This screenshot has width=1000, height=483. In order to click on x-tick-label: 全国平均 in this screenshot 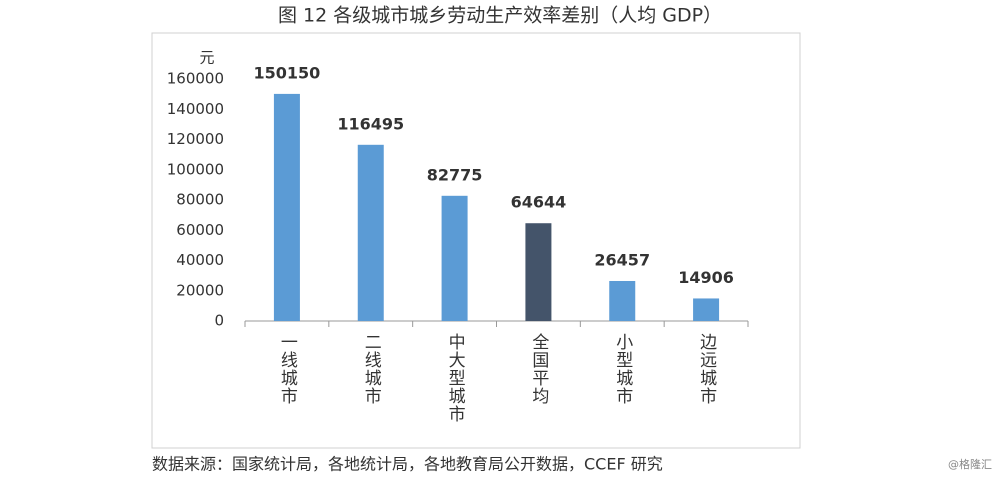, I will do `click(538, 369)`.